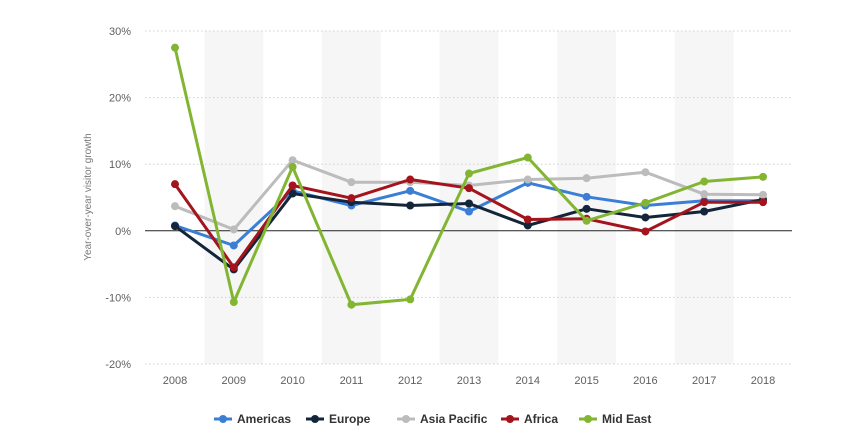  I want to click on x-tick-label: 2013, so click(469, 381).